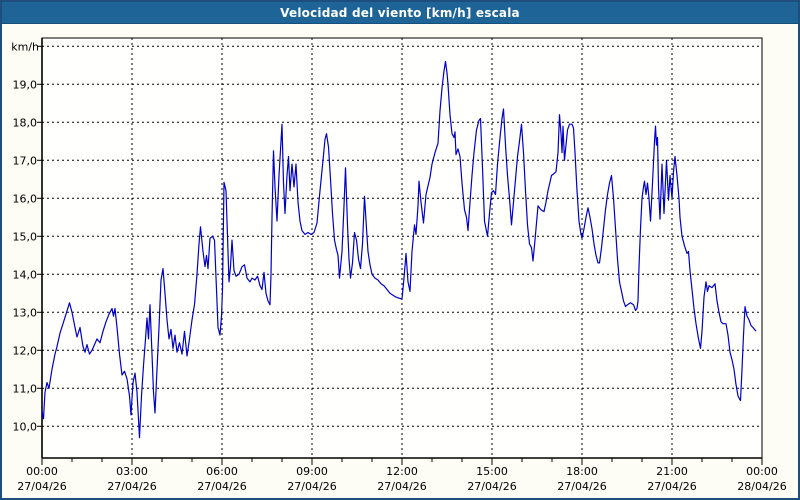 The height and width of the screenshot is (500, 800). Describe the element at coordinates (25, 198) in the screenshot. I see `y-tick-label: 16,0` at that location.